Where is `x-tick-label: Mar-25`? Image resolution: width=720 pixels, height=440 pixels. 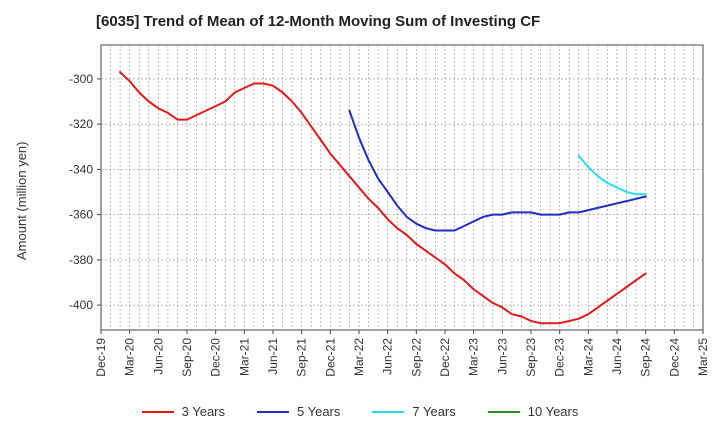
x-tick-label: Mar-25 is located at coordinates (703, 357).